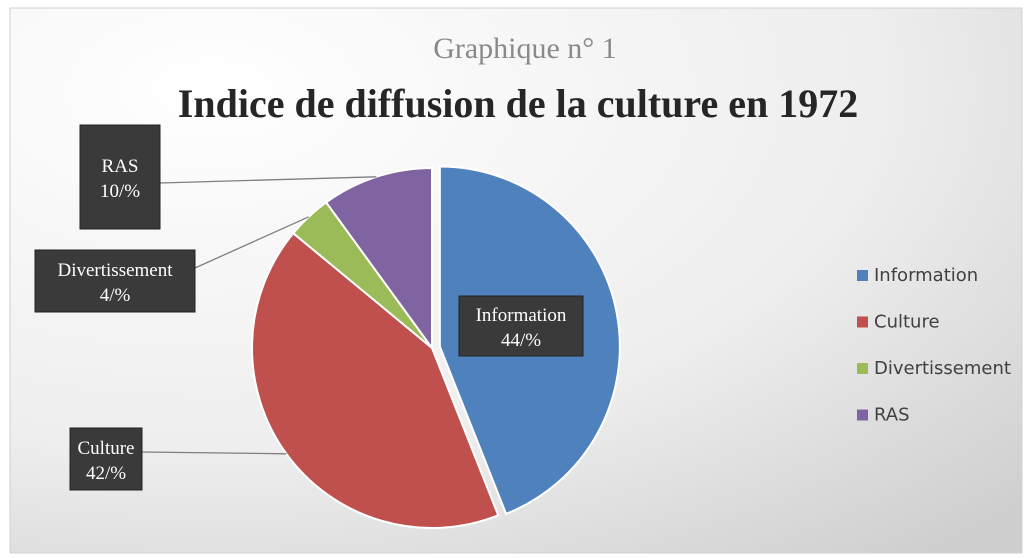 The image size is (1029, 558). What do you see at coordinates (521, 315) in the screenshot?
I see `data-label-category: Information` at bounding box center [521, 315].